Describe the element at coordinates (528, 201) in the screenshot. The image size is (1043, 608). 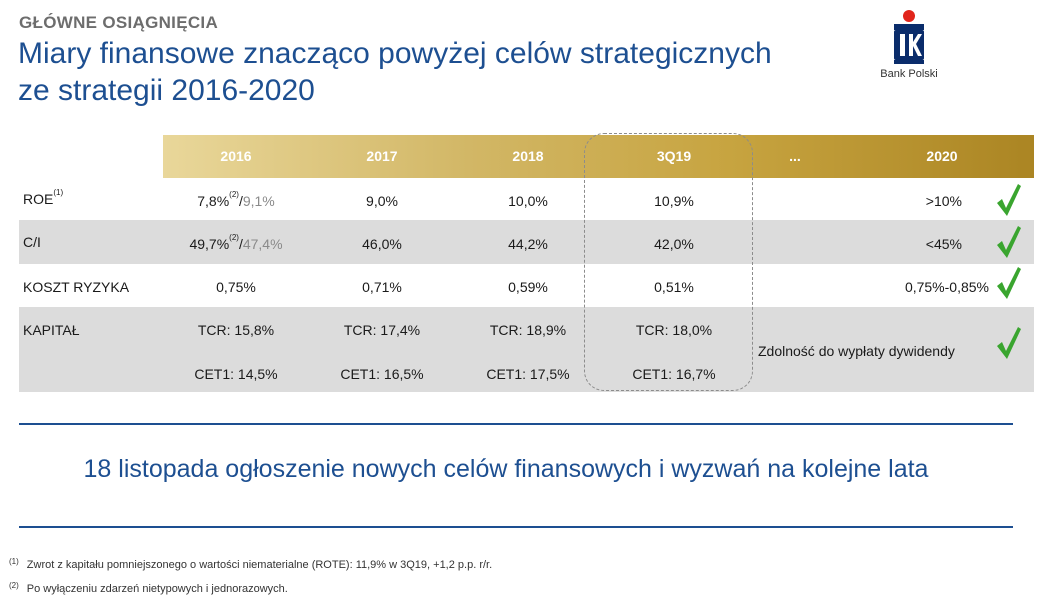
I see `cell-roe-2018: 10,0%` at that location.